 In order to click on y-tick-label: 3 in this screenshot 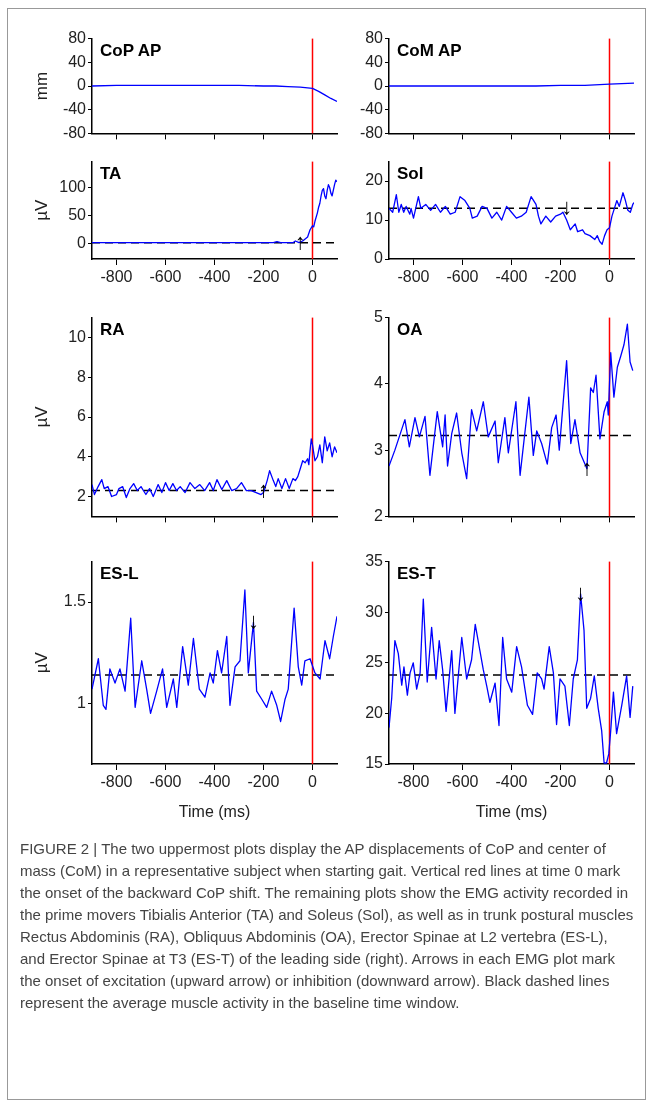, I will do `click(379, 449)`.